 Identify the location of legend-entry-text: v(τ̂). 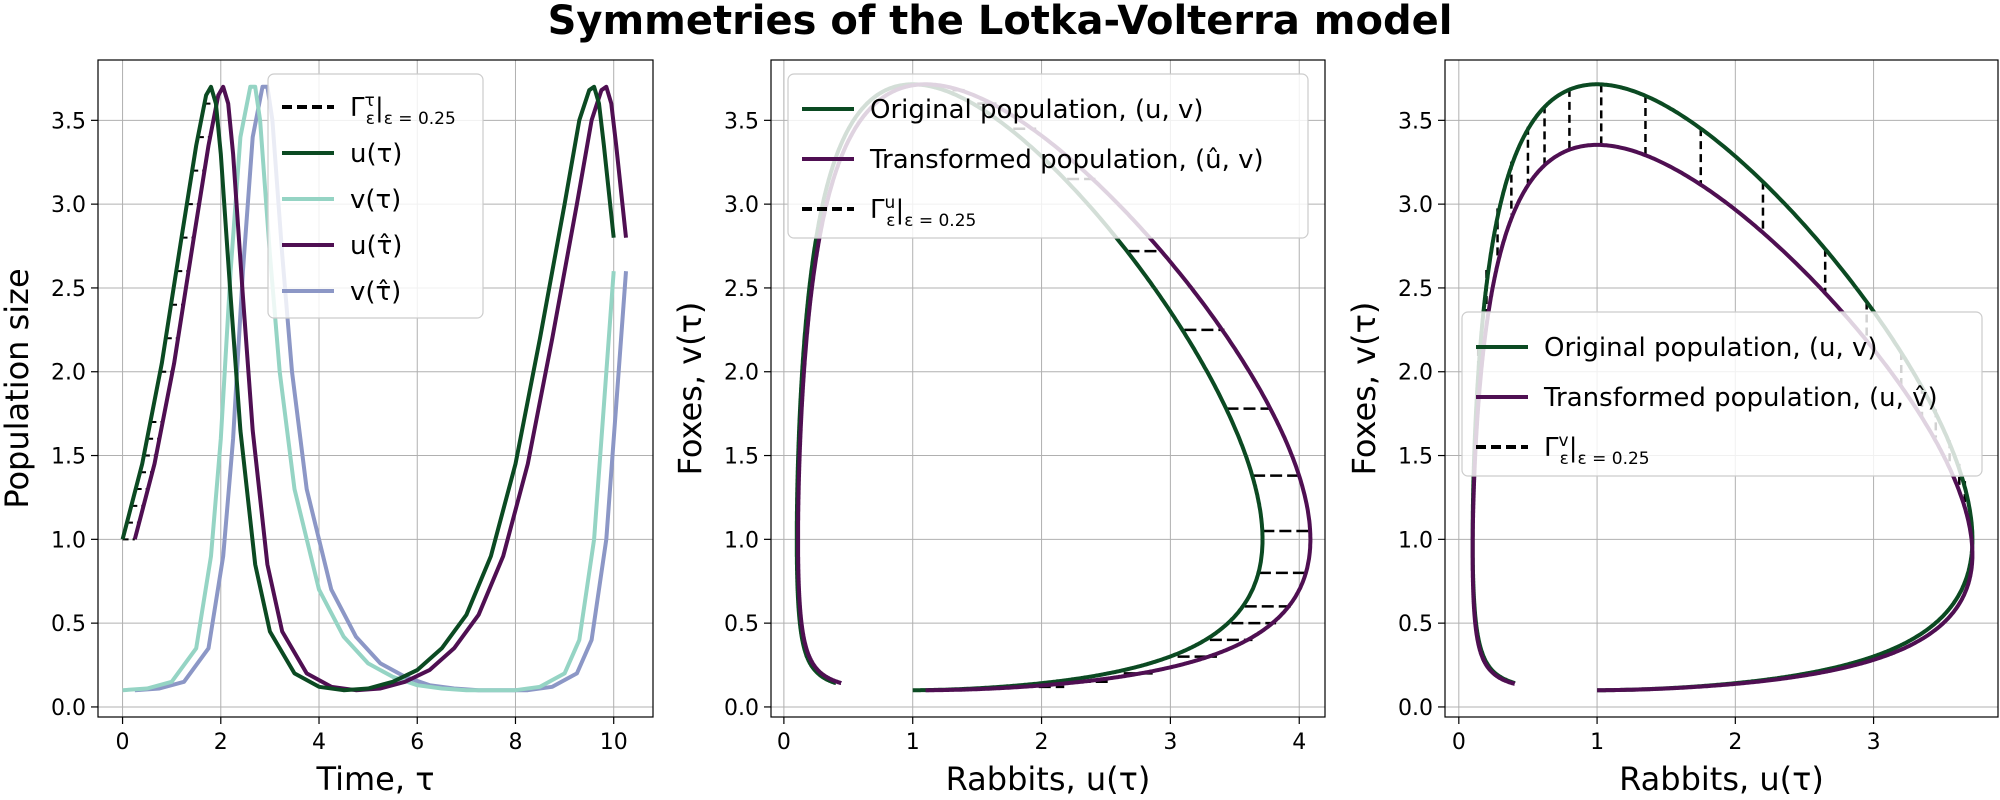
(375, 292).